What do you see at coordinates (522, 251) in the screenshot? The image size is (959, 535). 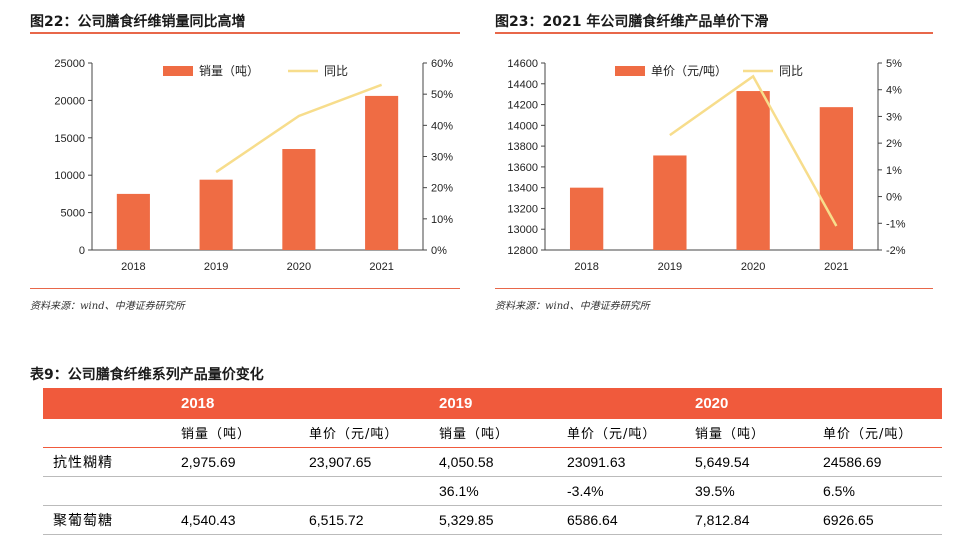 I see `y-tick-label: 12800` at bounding box center [522, 251].